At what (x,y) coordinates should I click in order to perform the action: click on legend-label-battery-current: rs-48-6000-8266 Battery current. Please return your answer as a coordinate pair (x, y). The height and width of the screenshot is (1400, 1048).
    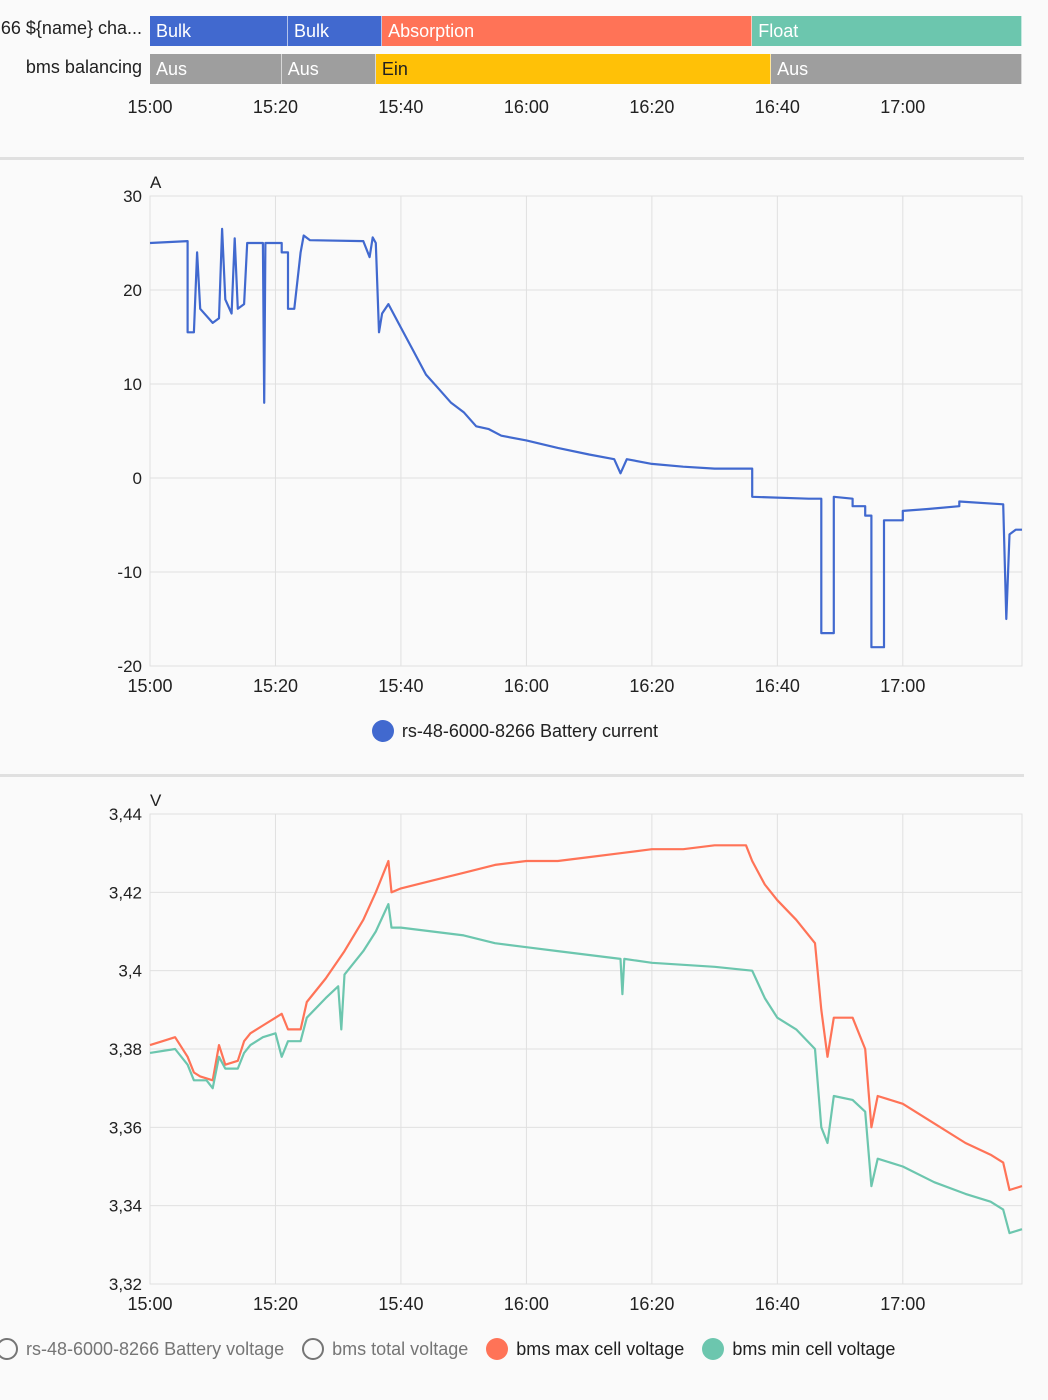
    Looking at the image, I should click on (530, 730).